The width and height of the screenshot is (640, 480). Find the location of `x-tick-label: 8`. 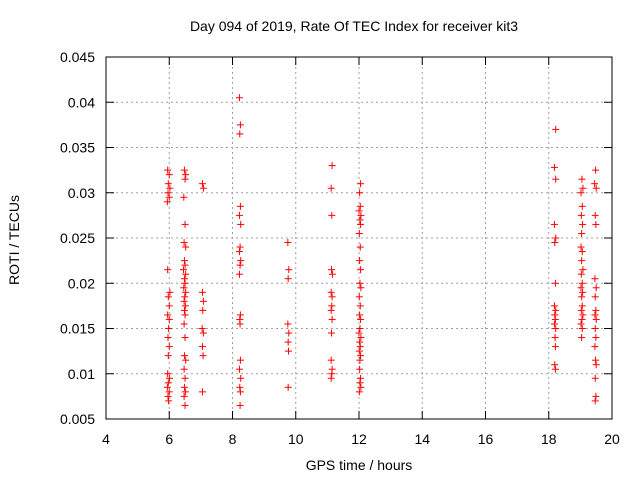

x-tick-label: 8 is located at coordinates (233, 439).